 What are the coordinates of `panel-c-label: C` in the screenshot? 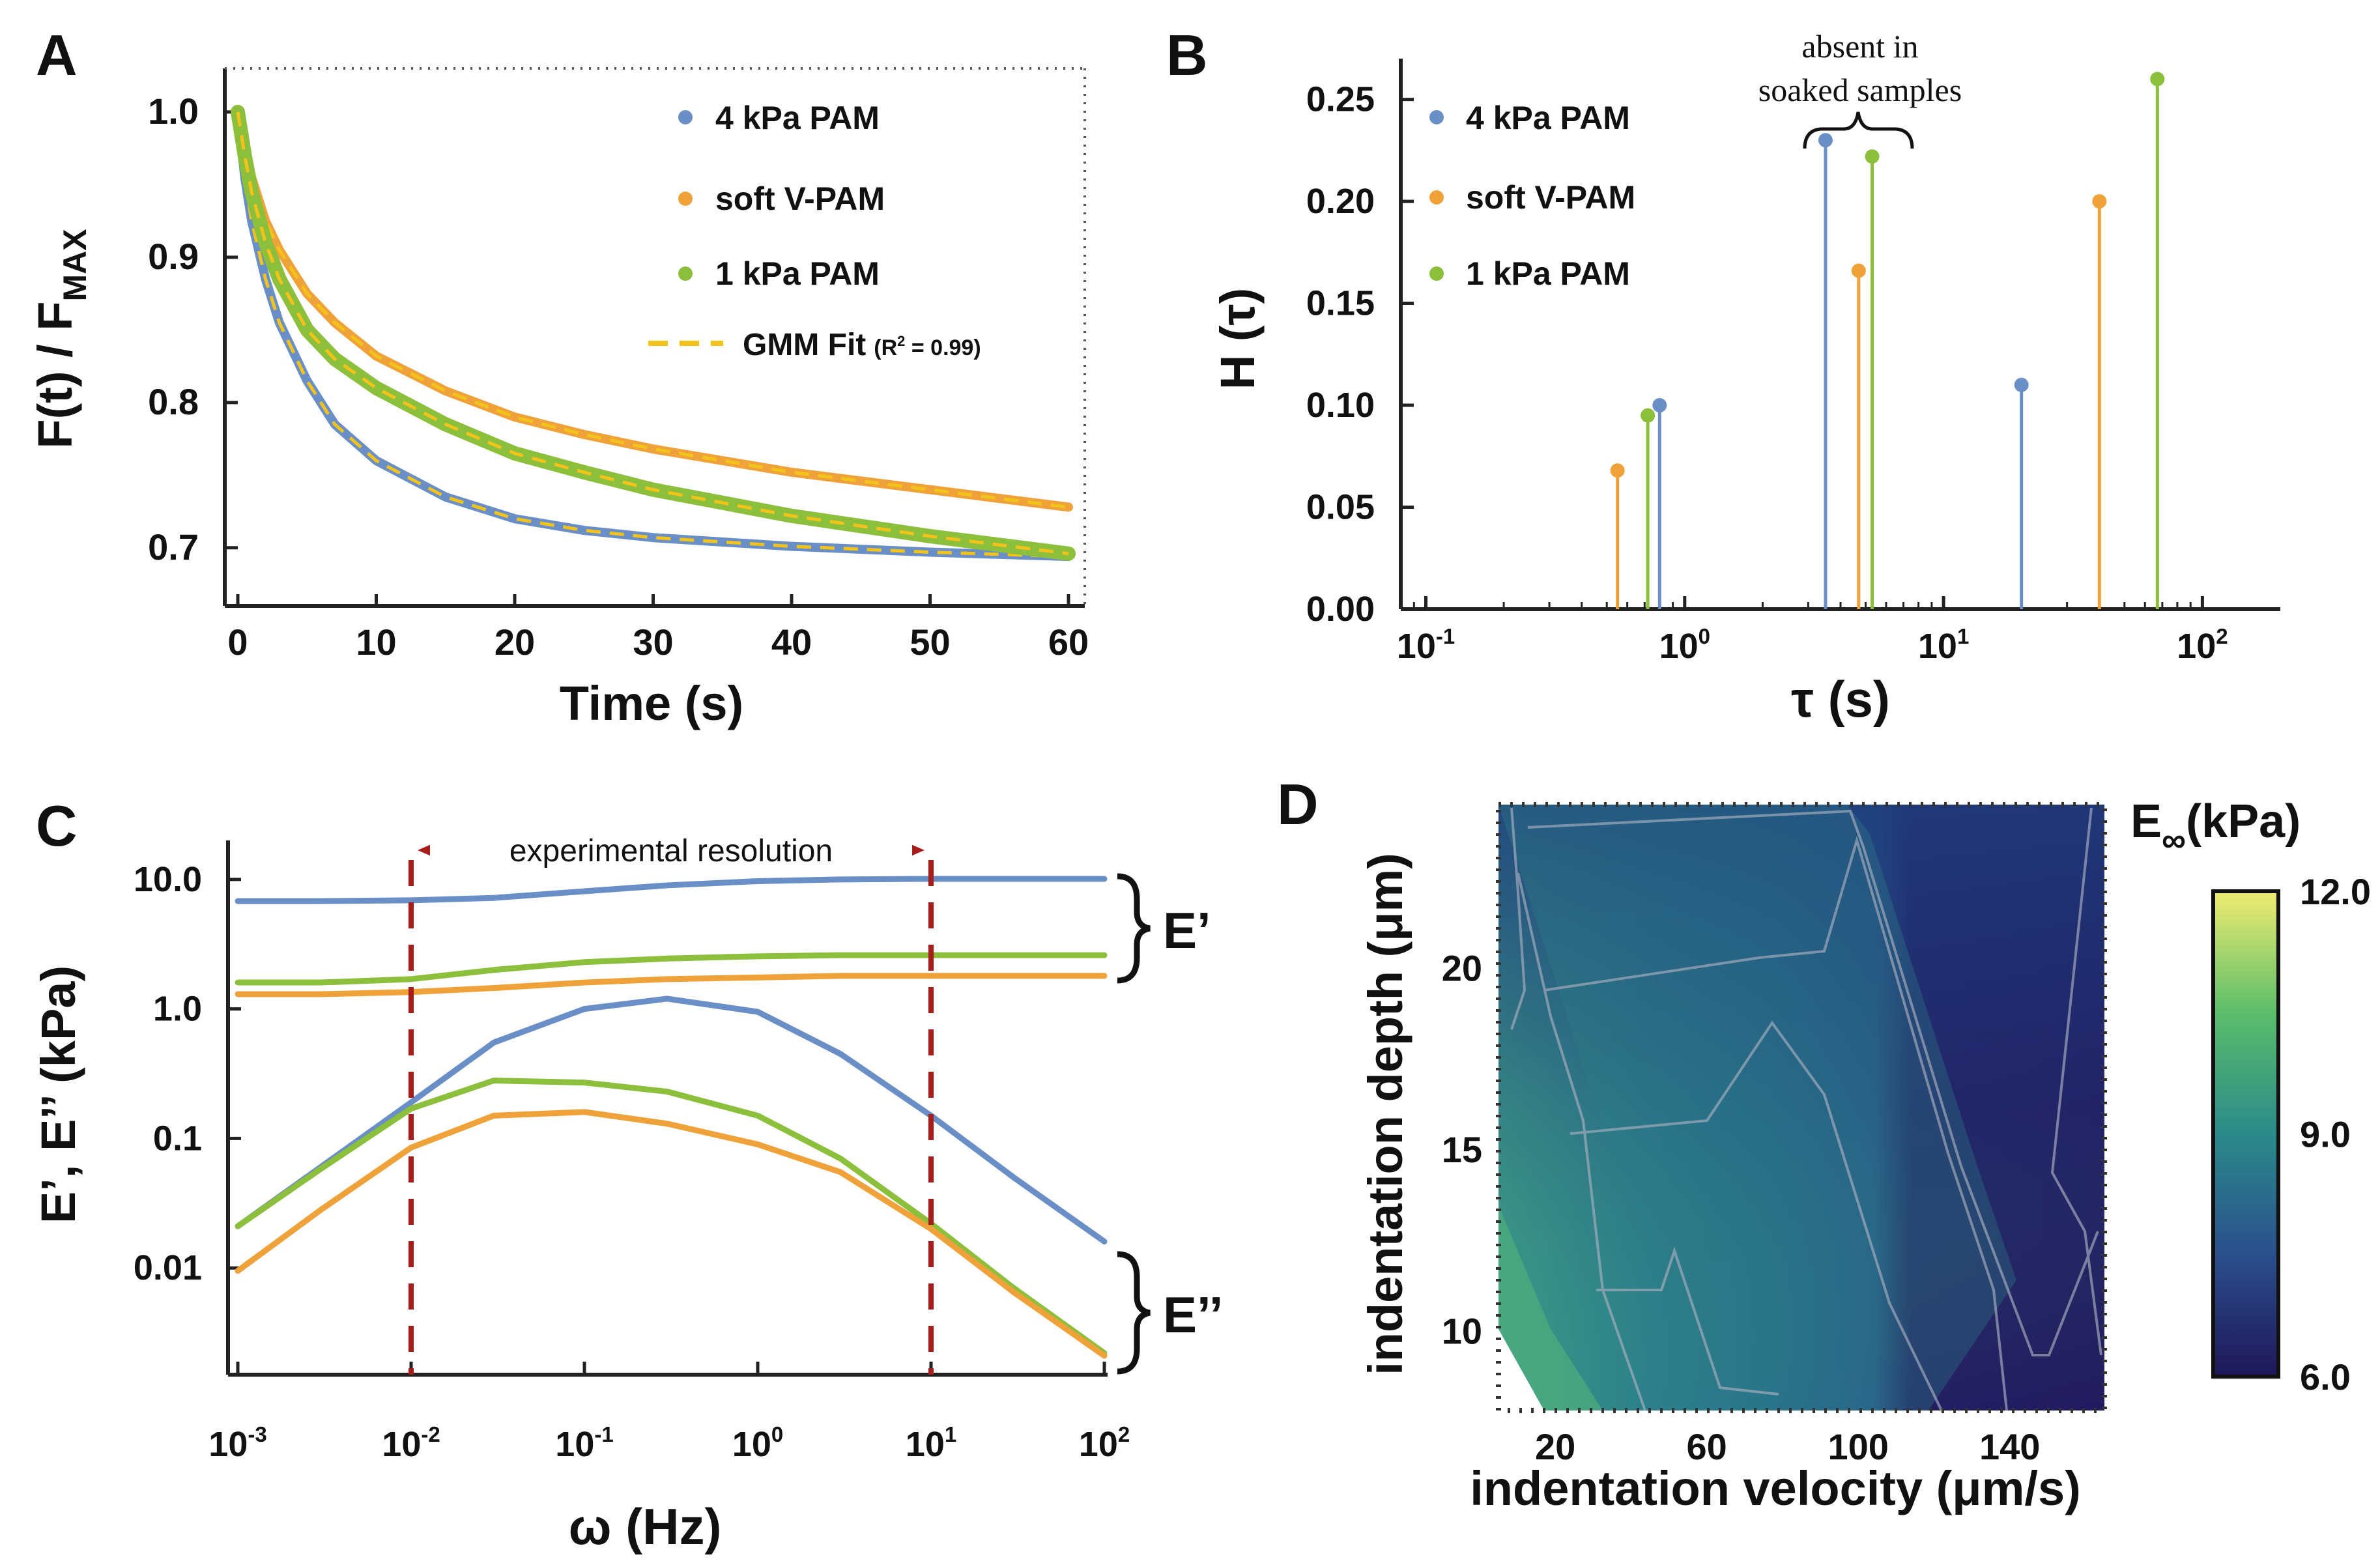 It's located at (57, 826).